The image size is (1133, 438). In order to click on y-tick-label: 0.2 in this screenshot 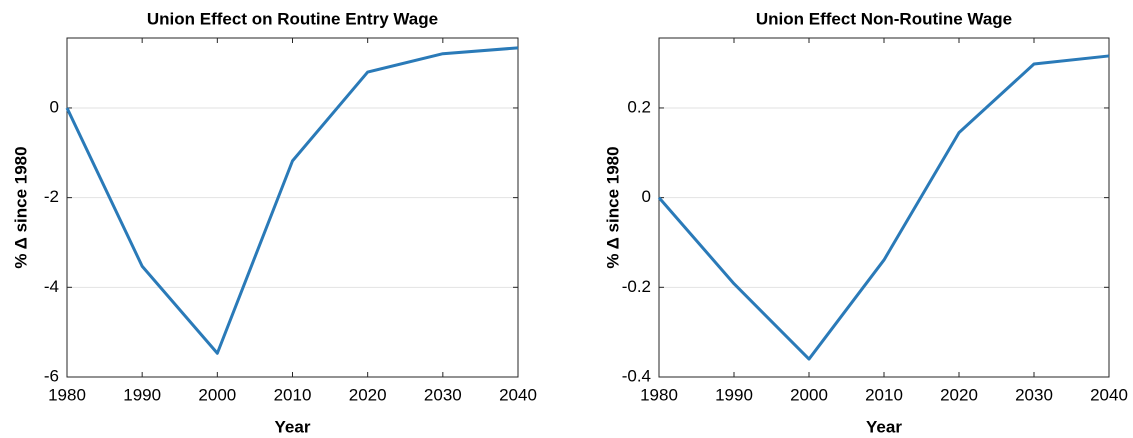, I will do `click(639, 106)`.